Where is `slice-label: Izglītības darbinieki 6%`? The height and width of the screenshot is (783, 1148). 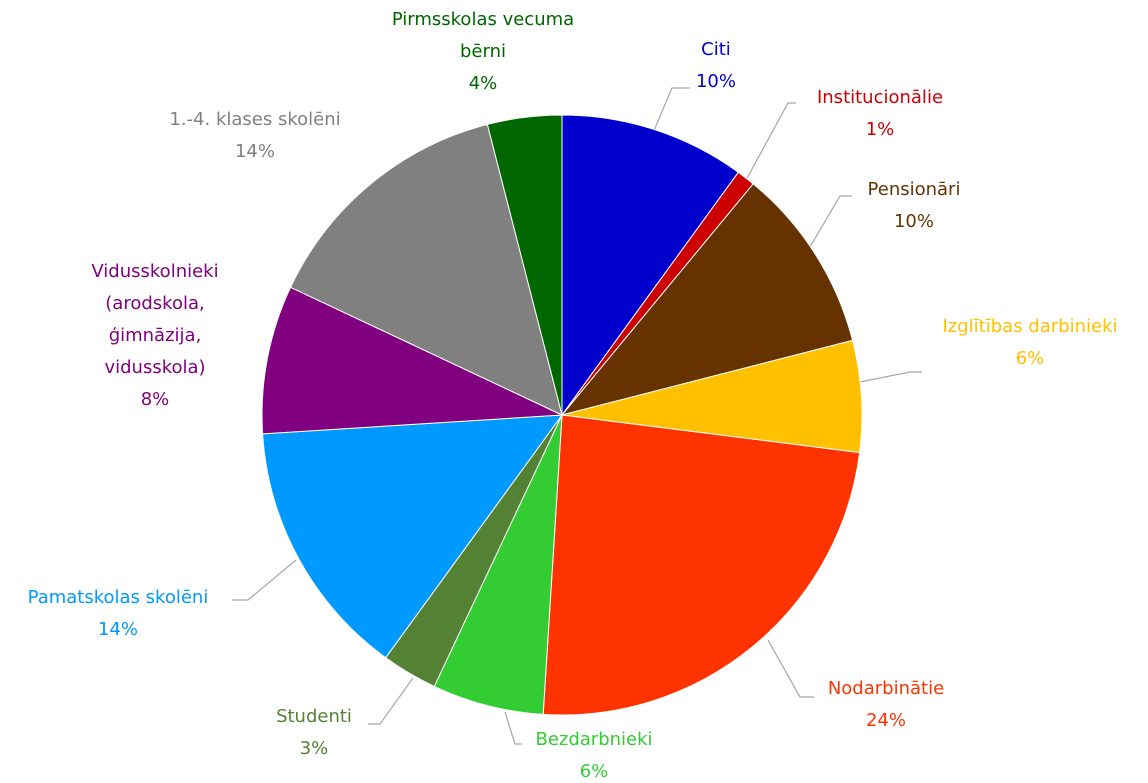
slice-label: Izglītības darbinieki 6% is located at coordinates (1029, 343).